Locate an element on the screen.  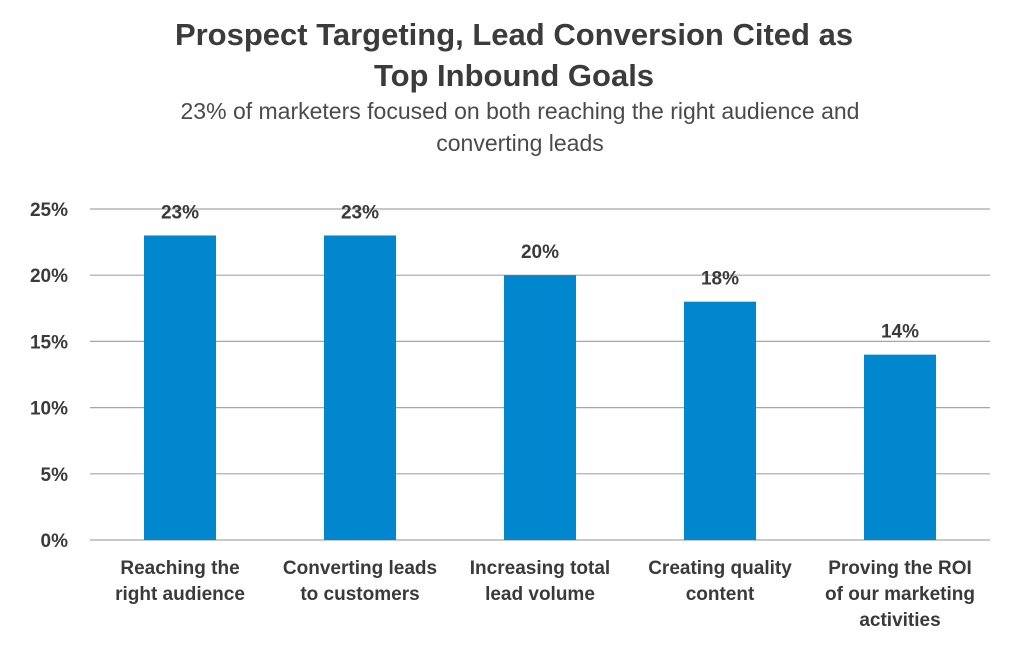
category-label-line: content is located at coordinates (720, 594).